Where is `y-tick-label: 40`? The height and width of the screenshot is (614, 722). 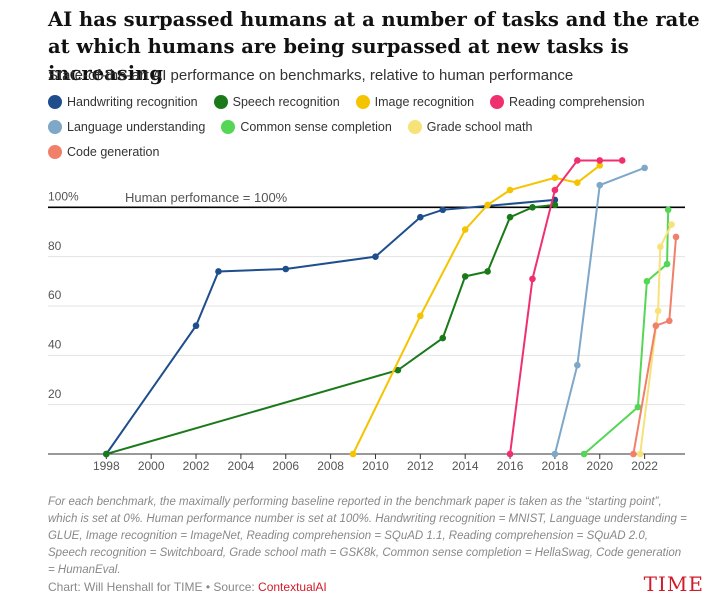 y-tick-label: 40 is located at coordinates (55, 345).